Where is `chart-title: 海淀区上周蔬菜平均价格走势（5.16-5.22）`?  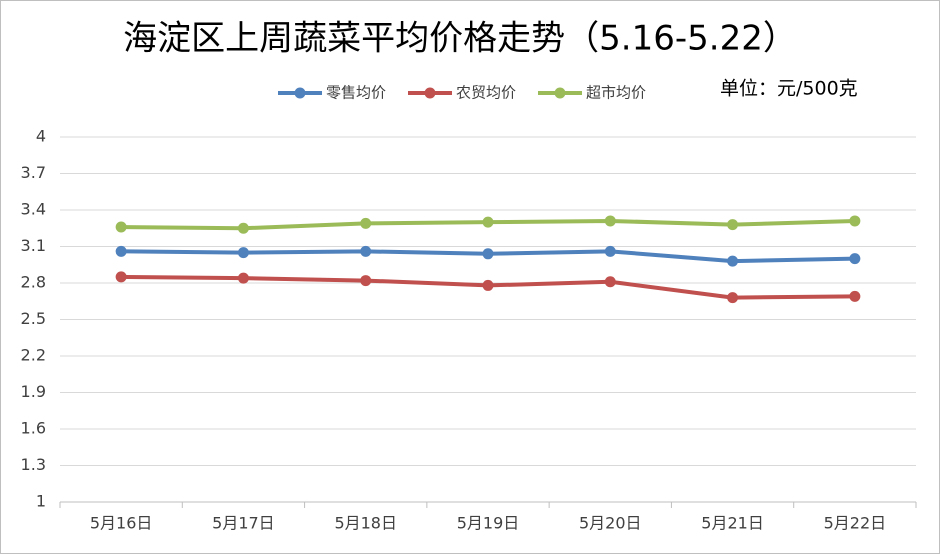
chart-title: 海淀区上周蔬菜平均价格走势（5.16-5.22） is located at coordinates (460, 39).